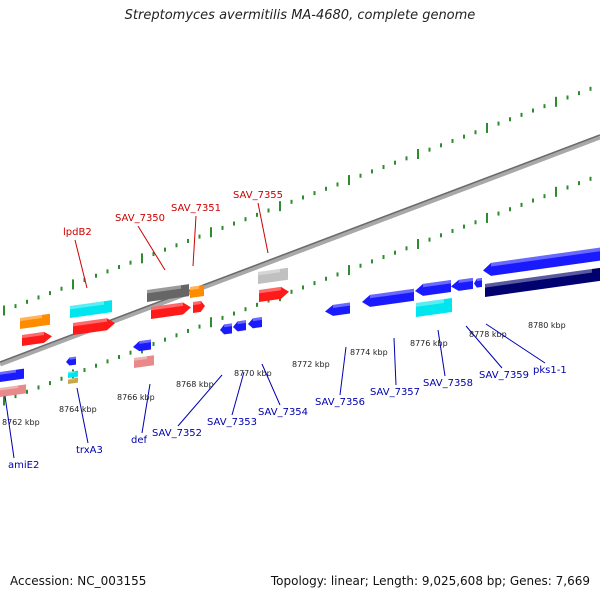 This screenshot has width=600, height=600. I want to click on gene-pink-group, so click(144, 361).